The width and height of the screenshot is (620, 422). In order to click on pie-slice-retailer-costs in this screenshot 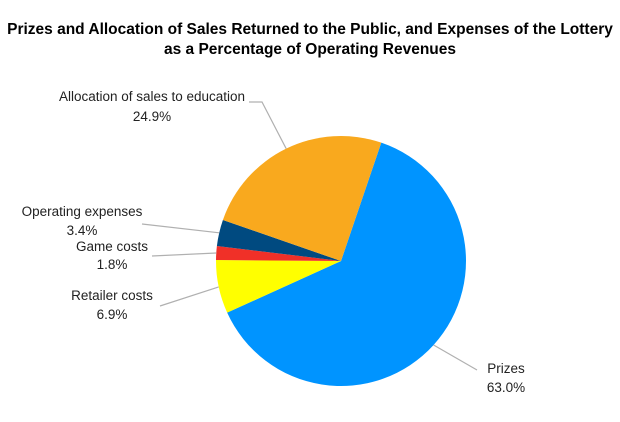, I will do `click(278, 286)`.